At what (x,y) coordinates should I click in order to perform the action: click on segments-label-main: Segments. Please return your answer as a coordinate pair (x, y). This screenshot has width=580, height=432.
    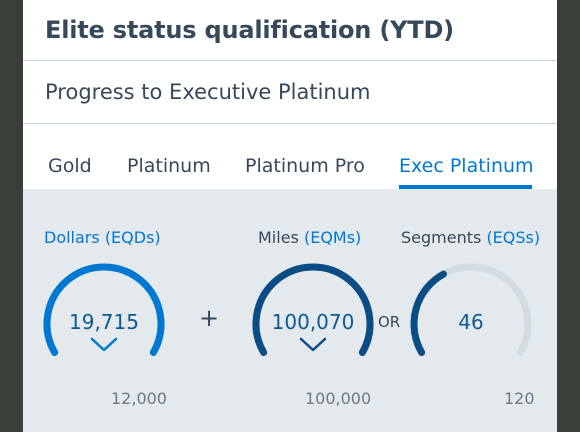
    Looking at the image, I should click on (441, 237).